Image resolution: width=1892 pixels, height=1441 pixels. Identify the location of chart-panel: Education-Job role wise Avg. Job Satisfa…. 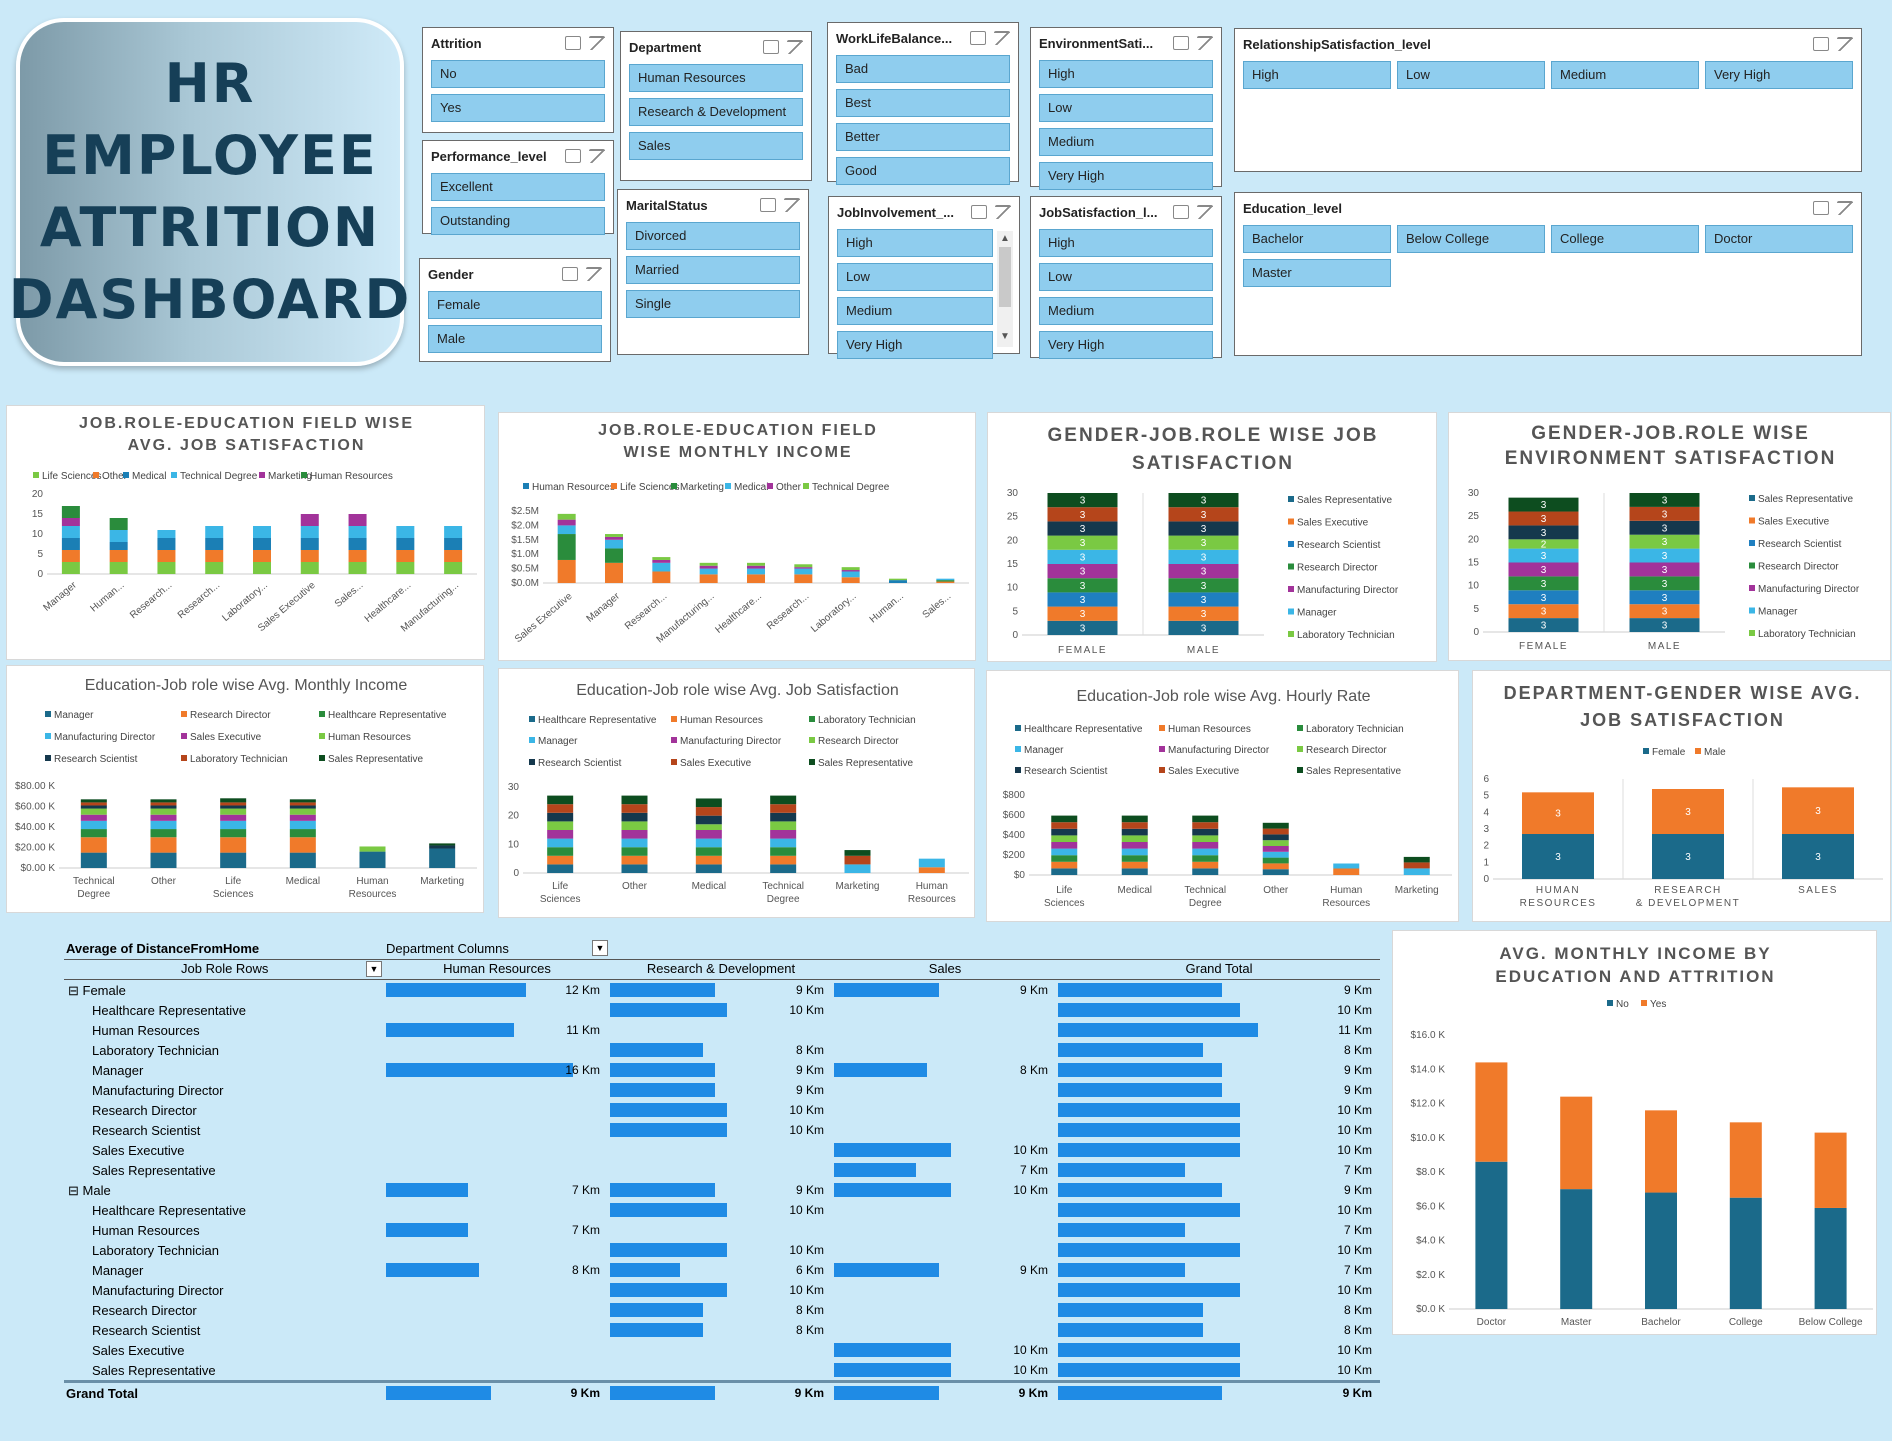
(736, 793).